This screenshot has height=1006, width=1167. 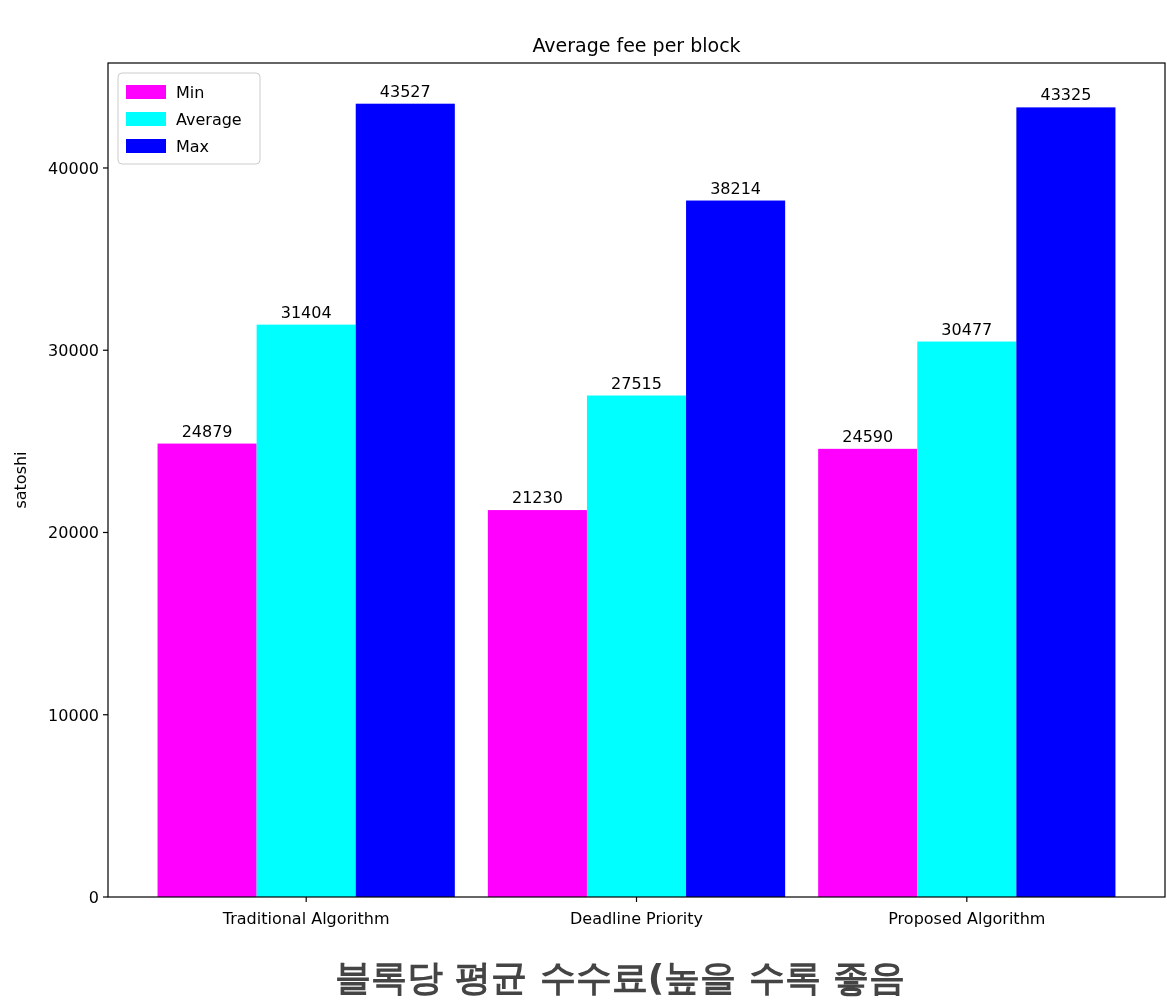 I want to click on data-label: 24590, so click(x=868, y=436).